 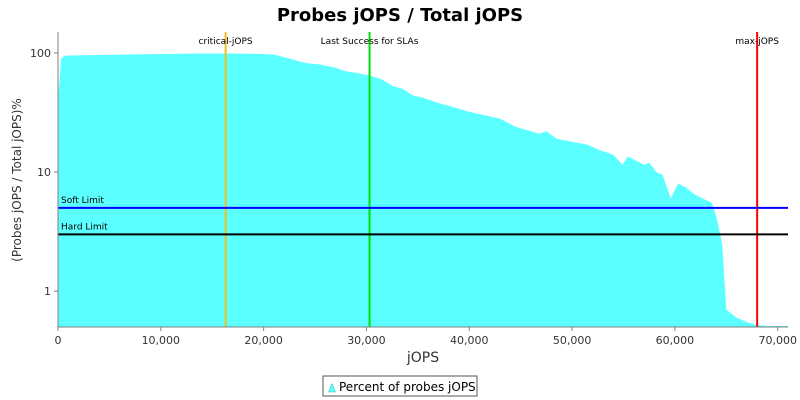 What do you see at coordinates (370, 42) in the screenshot?
I see `reference-label-last-success-for-slas: Last Success for SLAs` at bounding box center [370, 42].